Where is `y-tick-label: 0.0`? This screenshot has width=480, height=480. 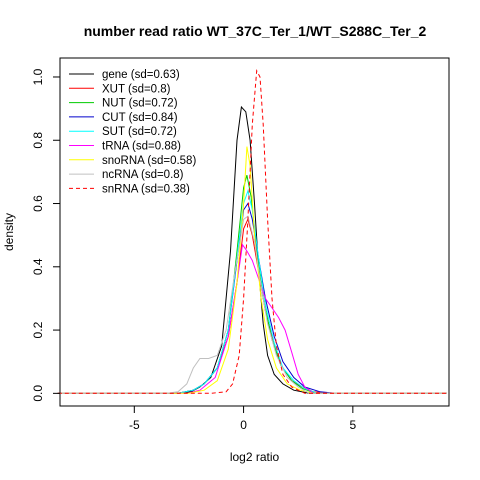
y-tick-label: 0.0 is located at coordinates (38, 393).